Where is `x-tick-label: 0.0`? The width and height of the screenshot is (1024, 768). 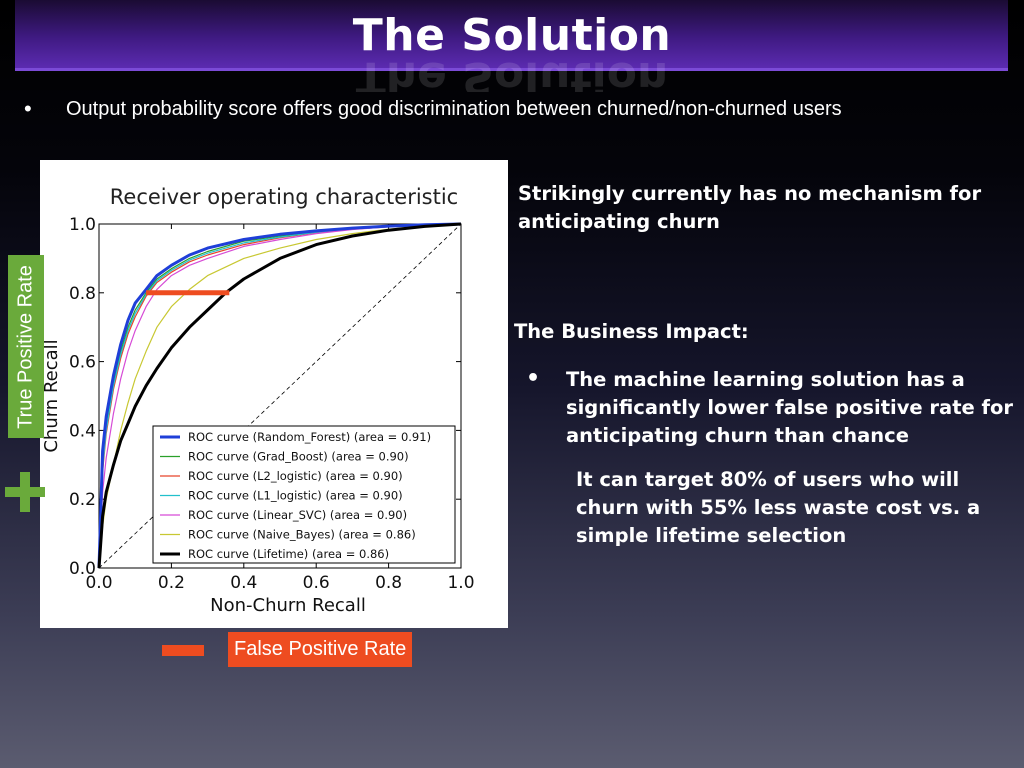 x-tick-label: 0.0 is located at coordinates (98, 583).